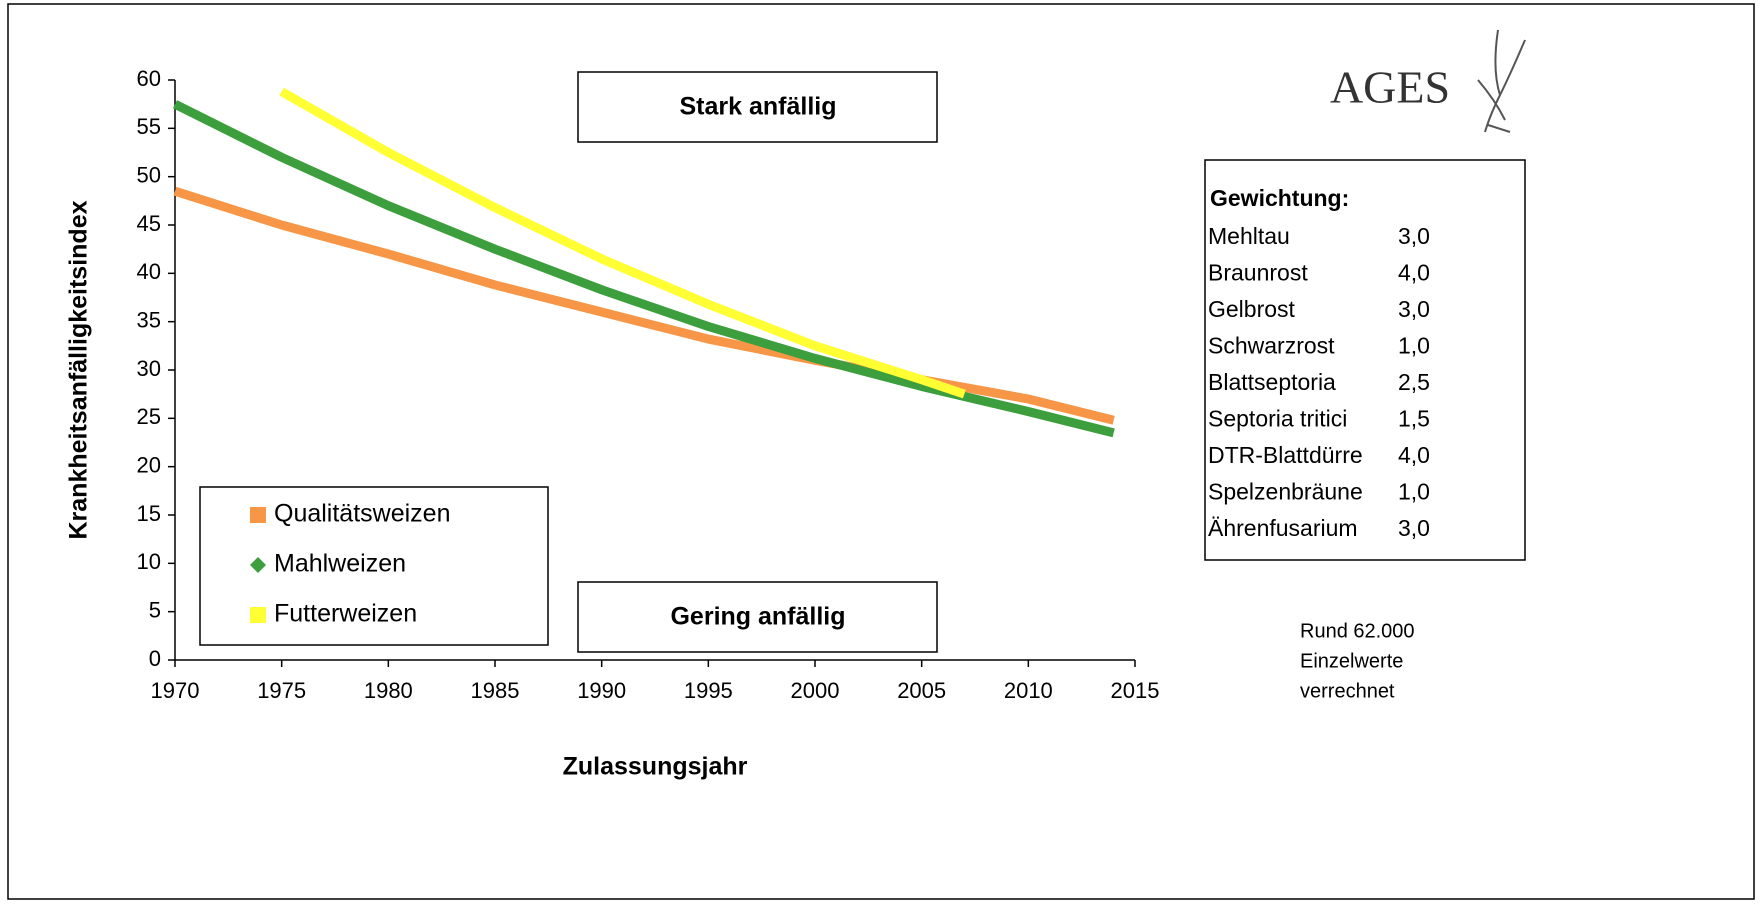 The width and height of the screenshot is (1762, 910). What do you see at coordinates (921, 690) in the screenshot?
I see `x-tick-label: 2005` at bounding box center [921, 690].